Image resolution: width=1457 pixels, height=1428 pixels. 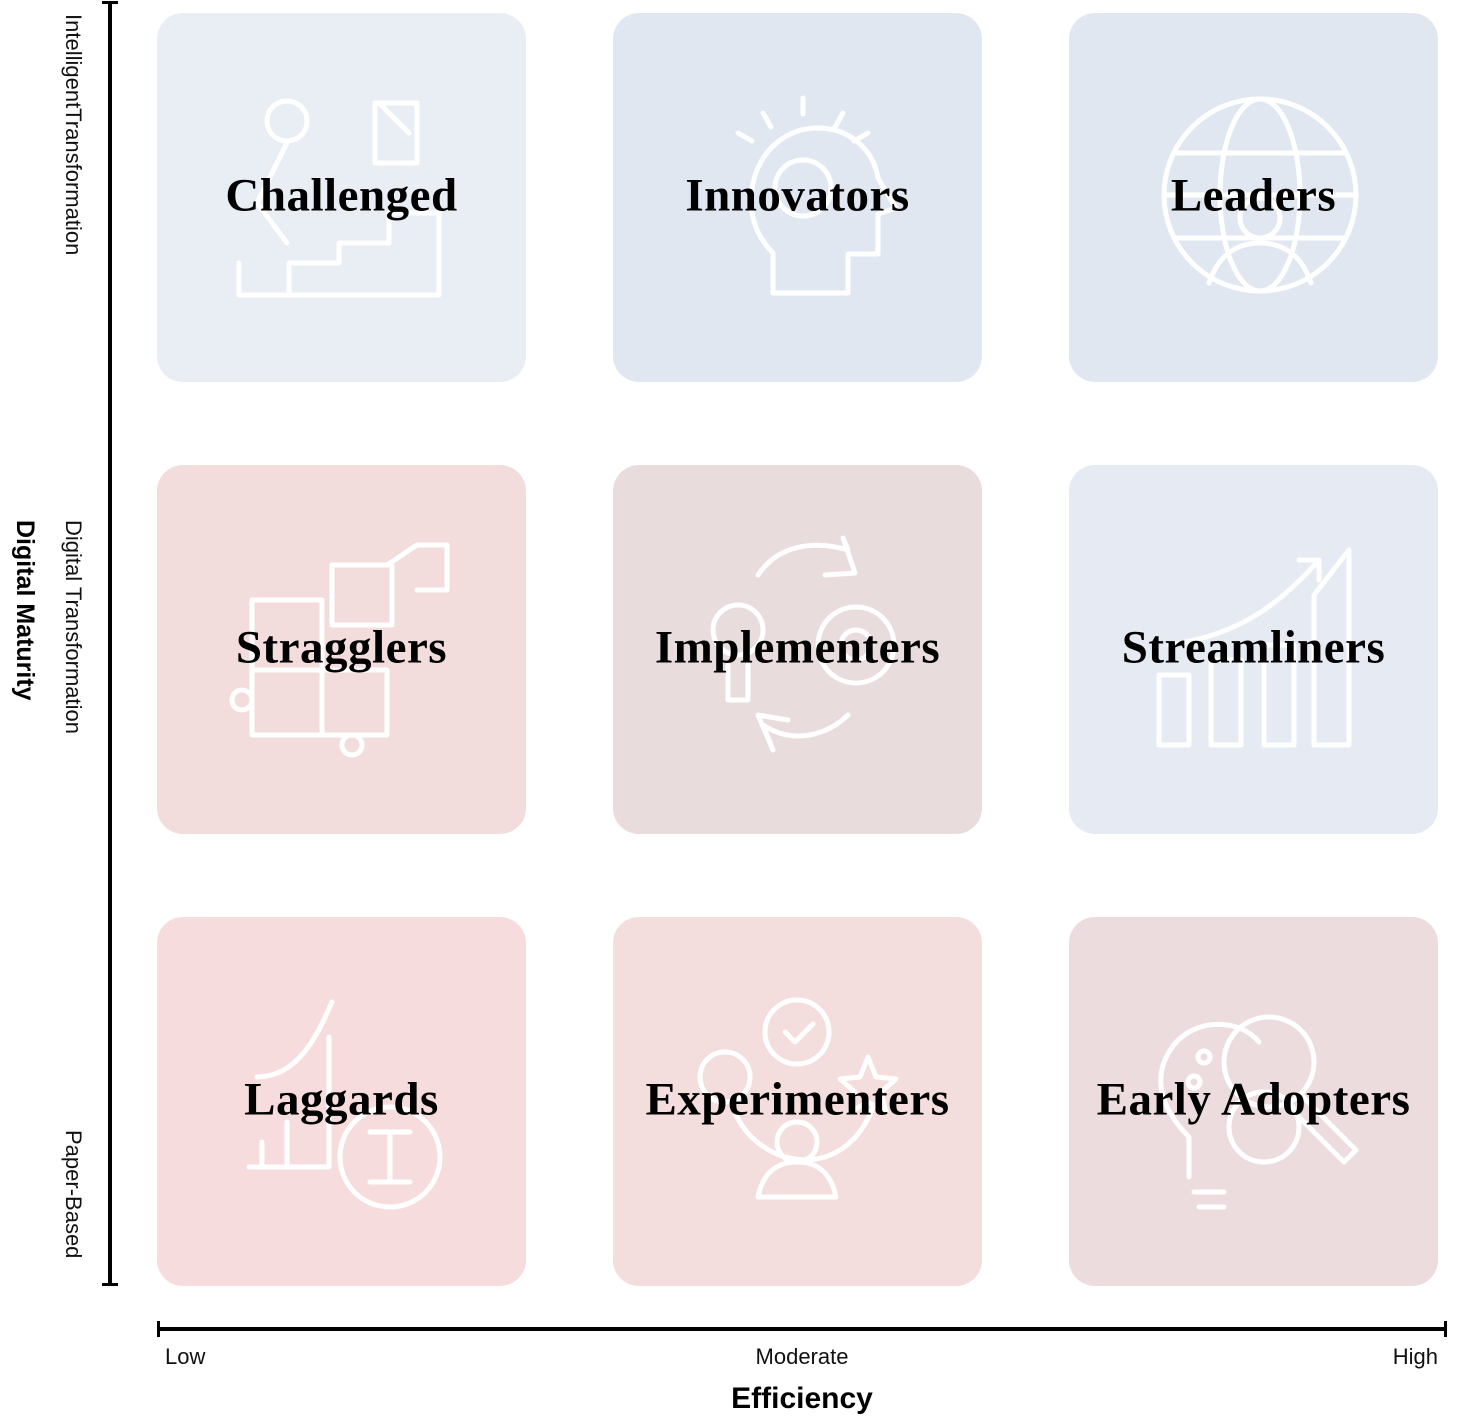 I want to click on quadrant-innovators: Innovators, so click(x=797, y=197).